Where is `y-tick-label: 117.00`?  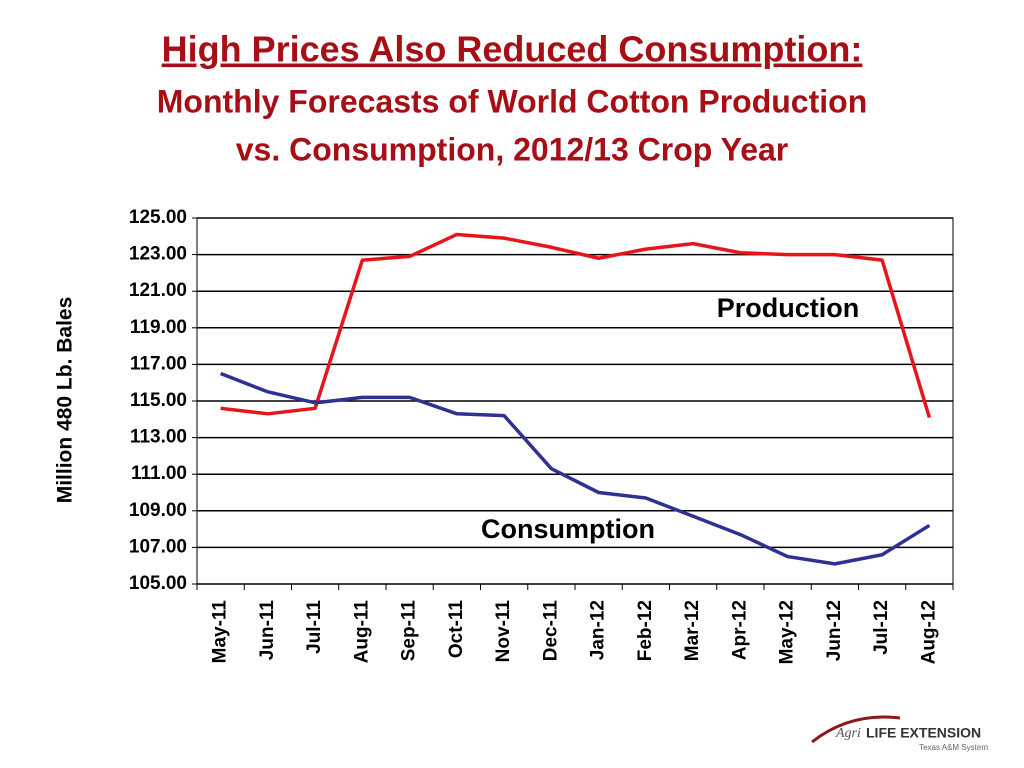 y-tick-label: 117.00 is located at coordinates (158, 363).